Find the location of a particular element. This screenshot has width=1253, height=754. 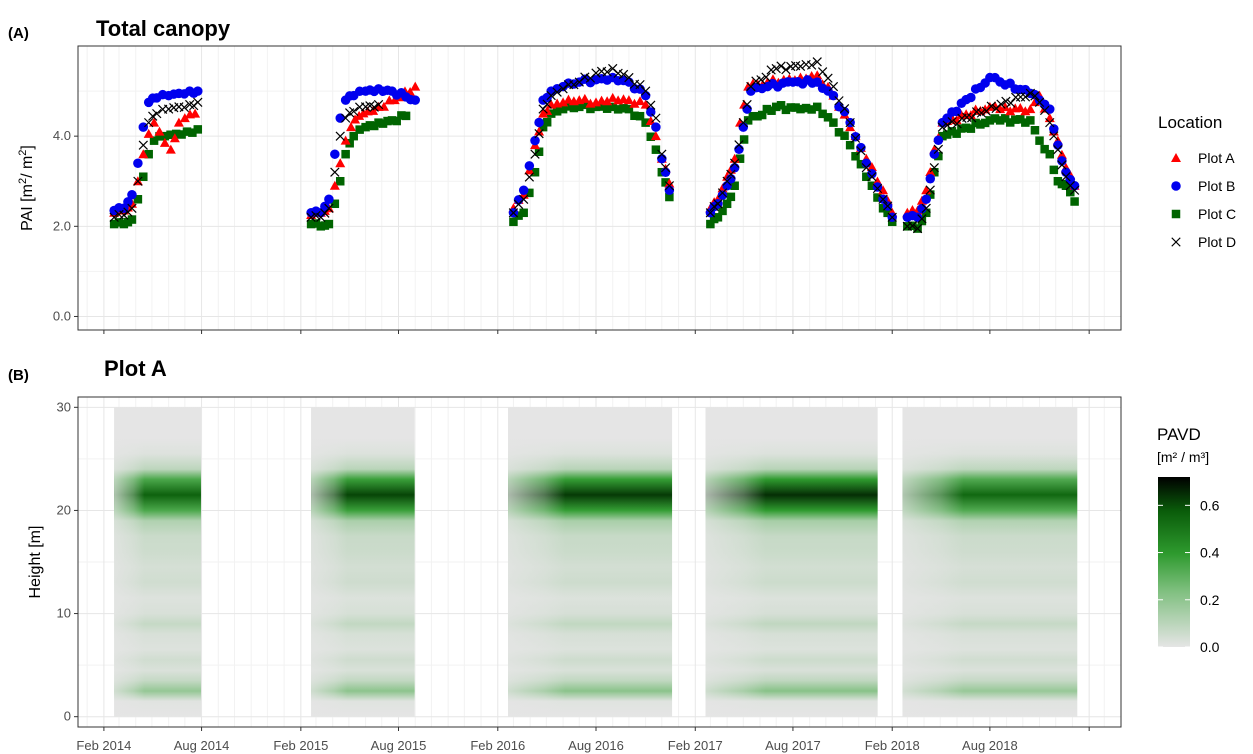

panel-b-x-tick-label: Aug 2014 is located at coordinates (202, 745).